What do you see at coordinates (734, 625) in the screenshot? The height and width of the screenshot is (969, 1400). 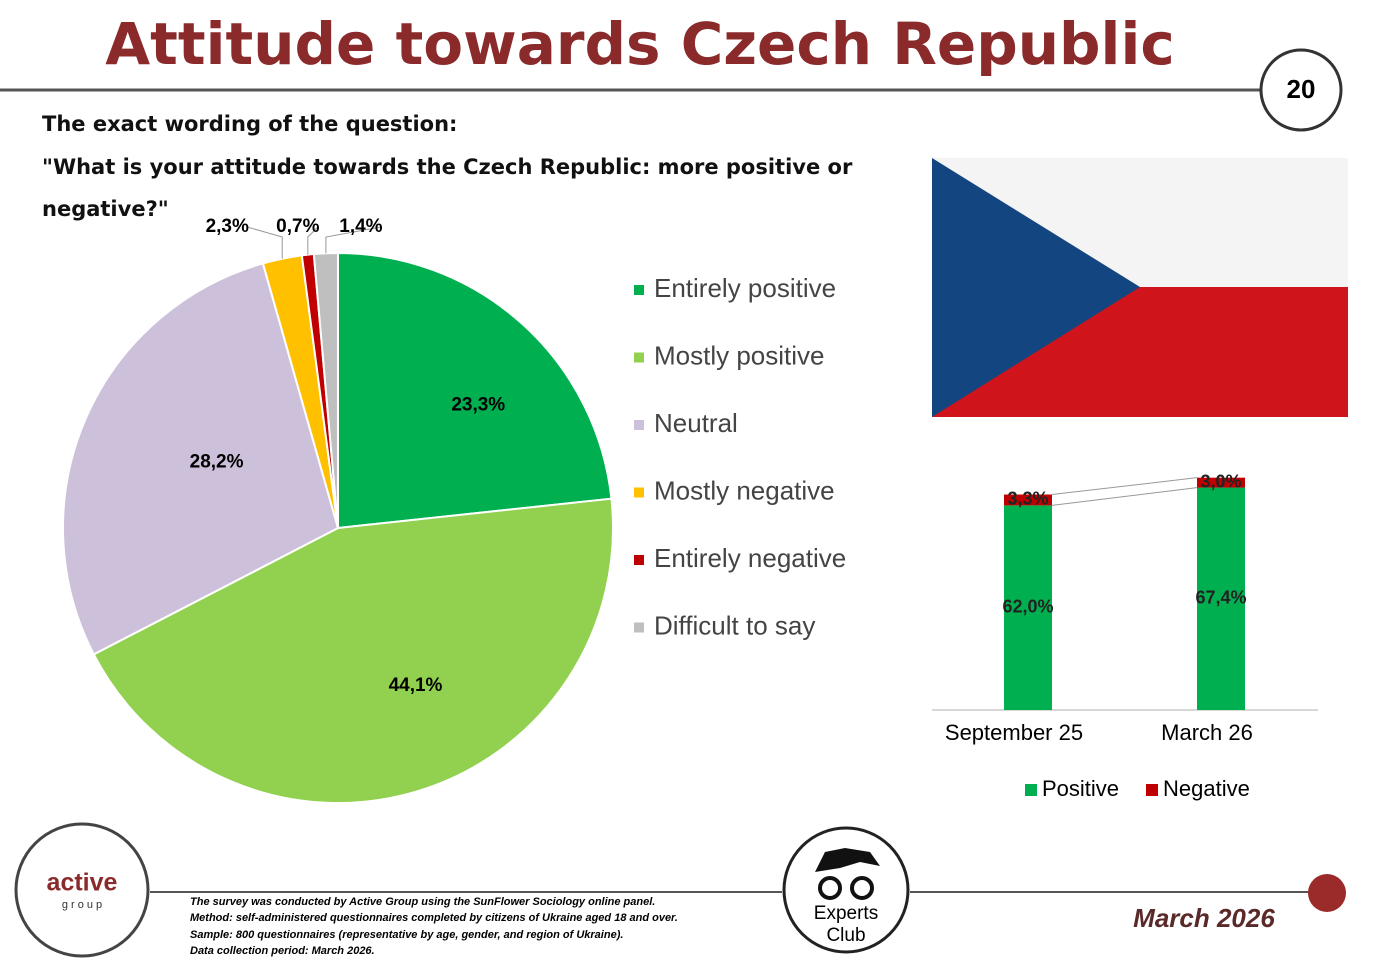 I see `legend-label: Difficult to say` at bounding box center [734, 625].